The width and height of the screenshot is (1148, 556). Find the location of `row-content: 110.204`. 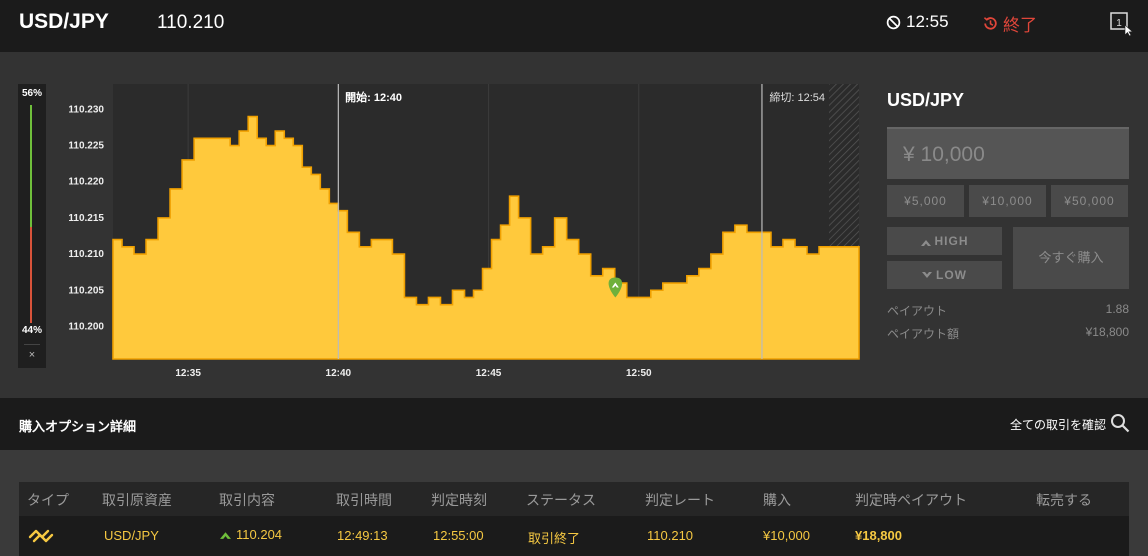

row-content: 110.204 is located at coordinates (251, 534).